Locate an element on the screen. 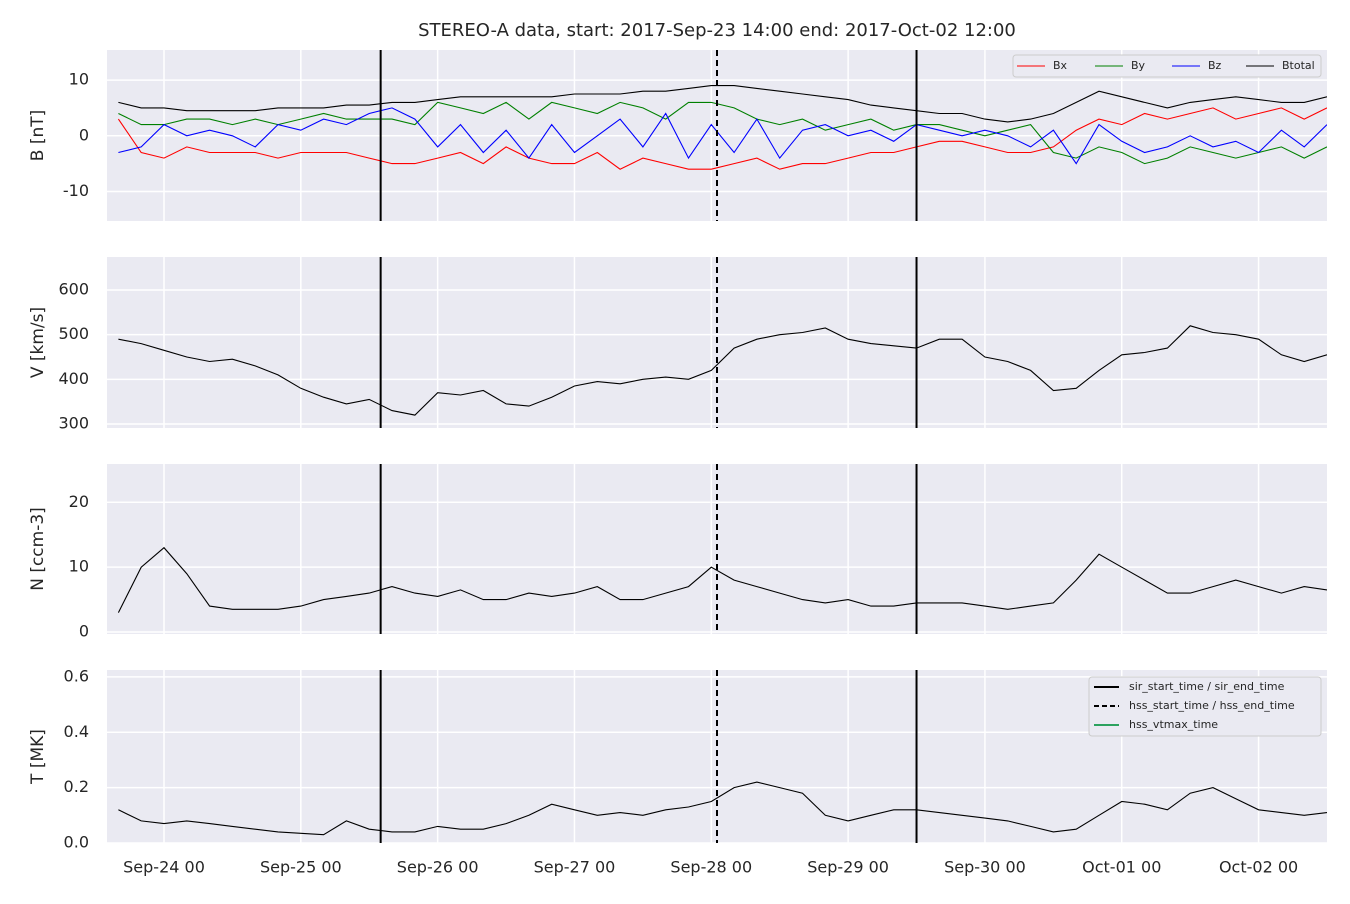 This screenshot has width=1350, height=904. y-axis-label: B [nT] is located at coordinates (38, 136).